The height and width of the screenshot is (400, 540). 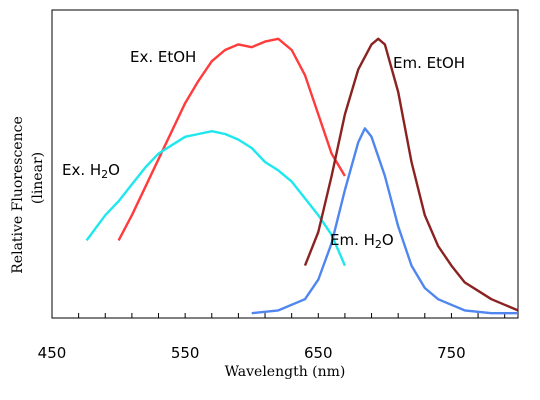 What do you see at coordinates (18, 194) in the screenshot?
I see `y-axis-title: Relative Fluorescence` at bounding box center [18, 194].